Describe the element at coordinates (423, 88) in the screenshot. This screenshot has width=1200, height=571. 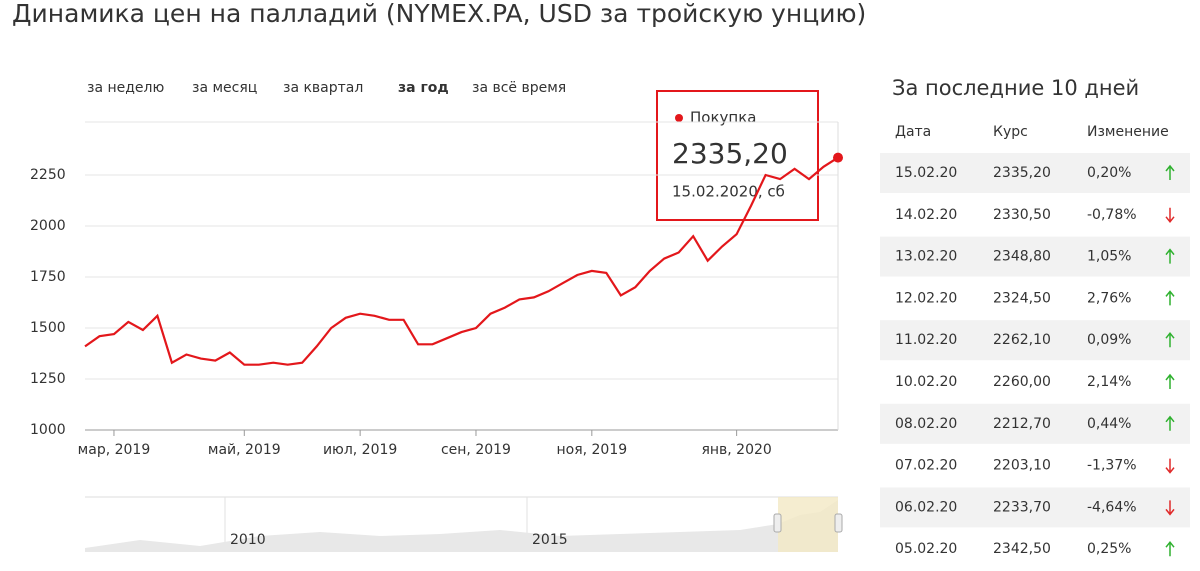
I see `tab: за год` at that location.